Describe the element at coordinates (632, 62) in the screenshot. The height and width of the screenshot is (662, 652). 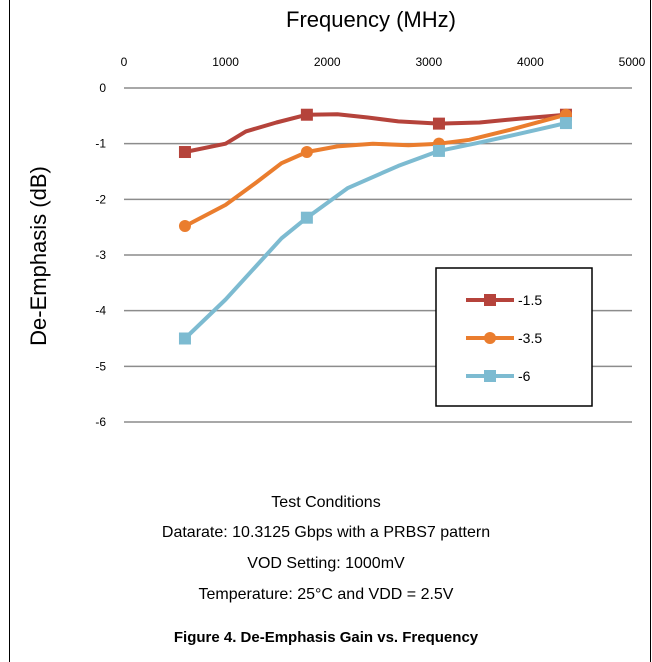
I see `x-tick-label: 5000` at that location.